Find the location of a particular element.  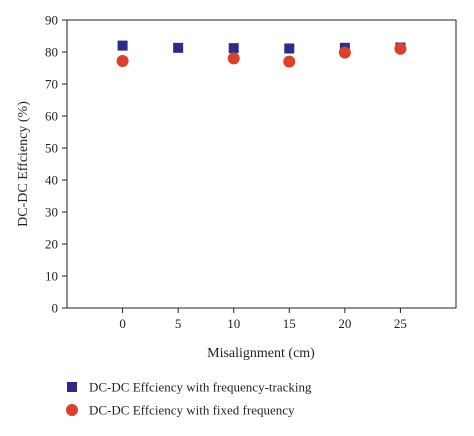

y-tick-label: 20 is located at coordinates (51, 244).